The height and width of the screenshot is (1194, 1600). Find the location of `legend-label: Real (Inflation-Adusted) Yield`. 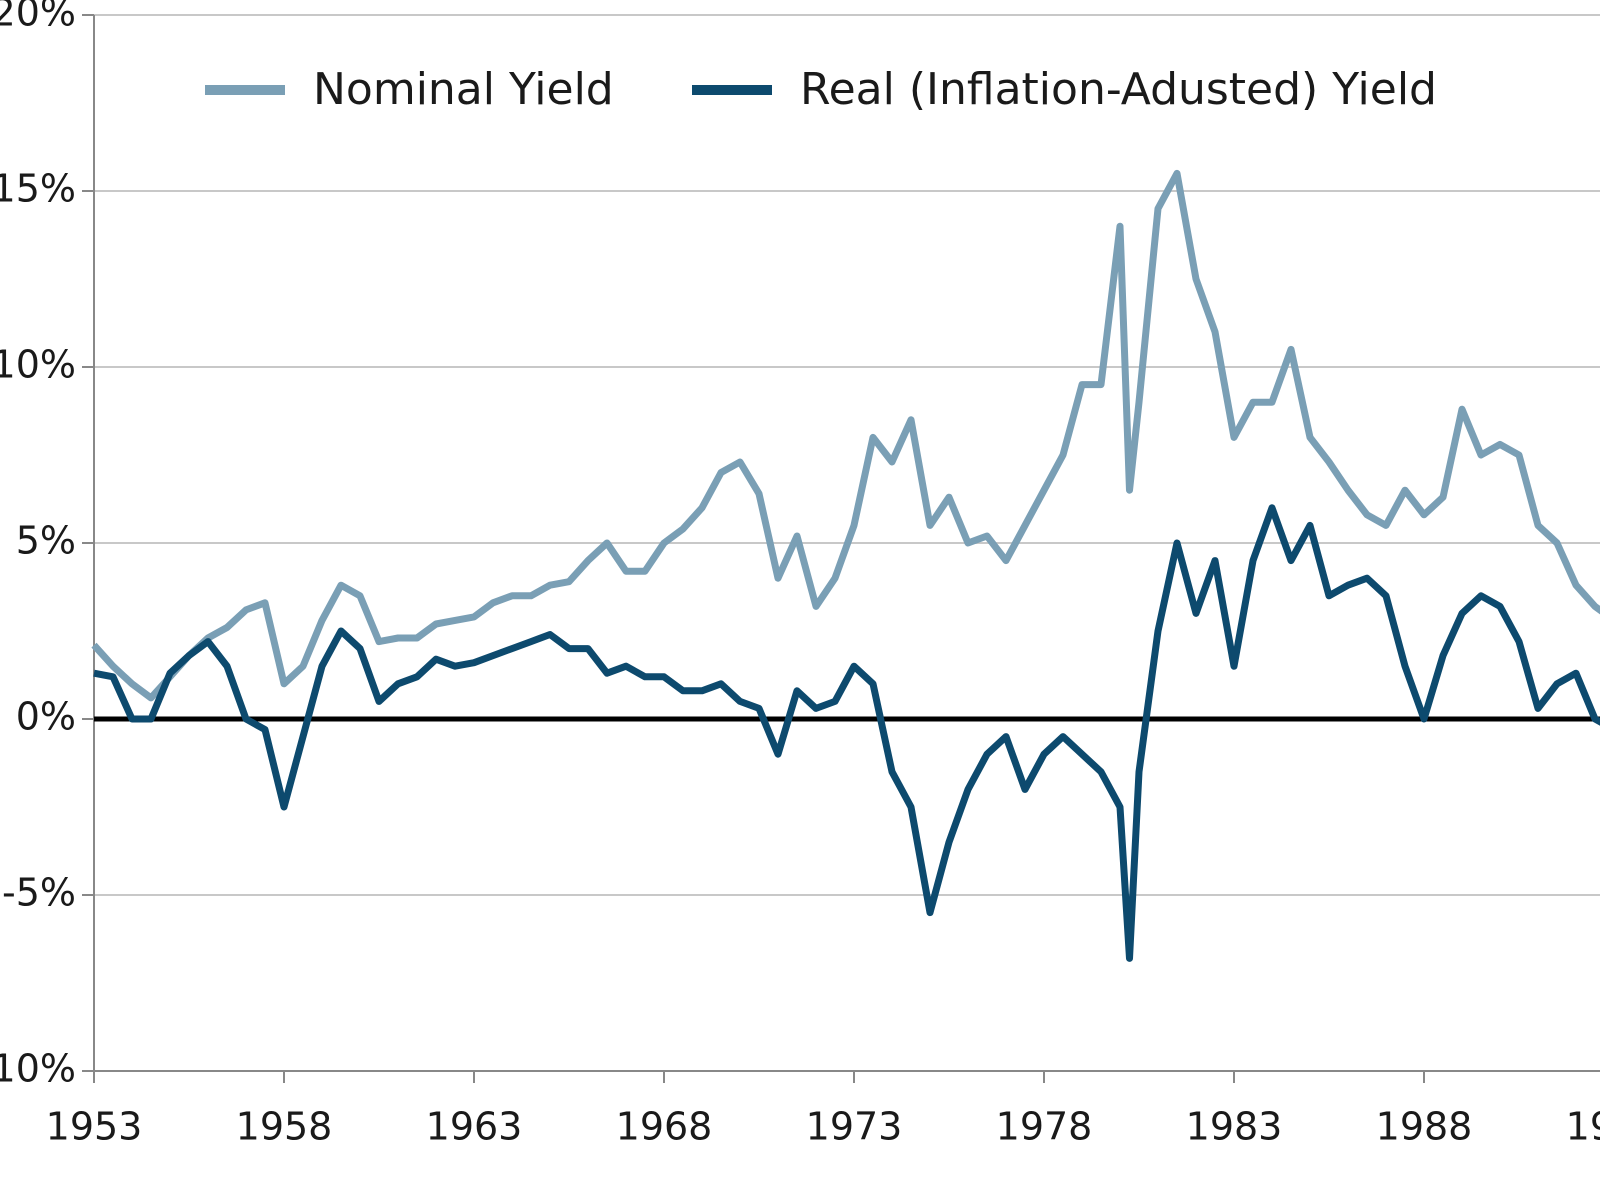

legend-label: Real (Inflation-Adusted) Yield is located at coordinates (1118, 89).